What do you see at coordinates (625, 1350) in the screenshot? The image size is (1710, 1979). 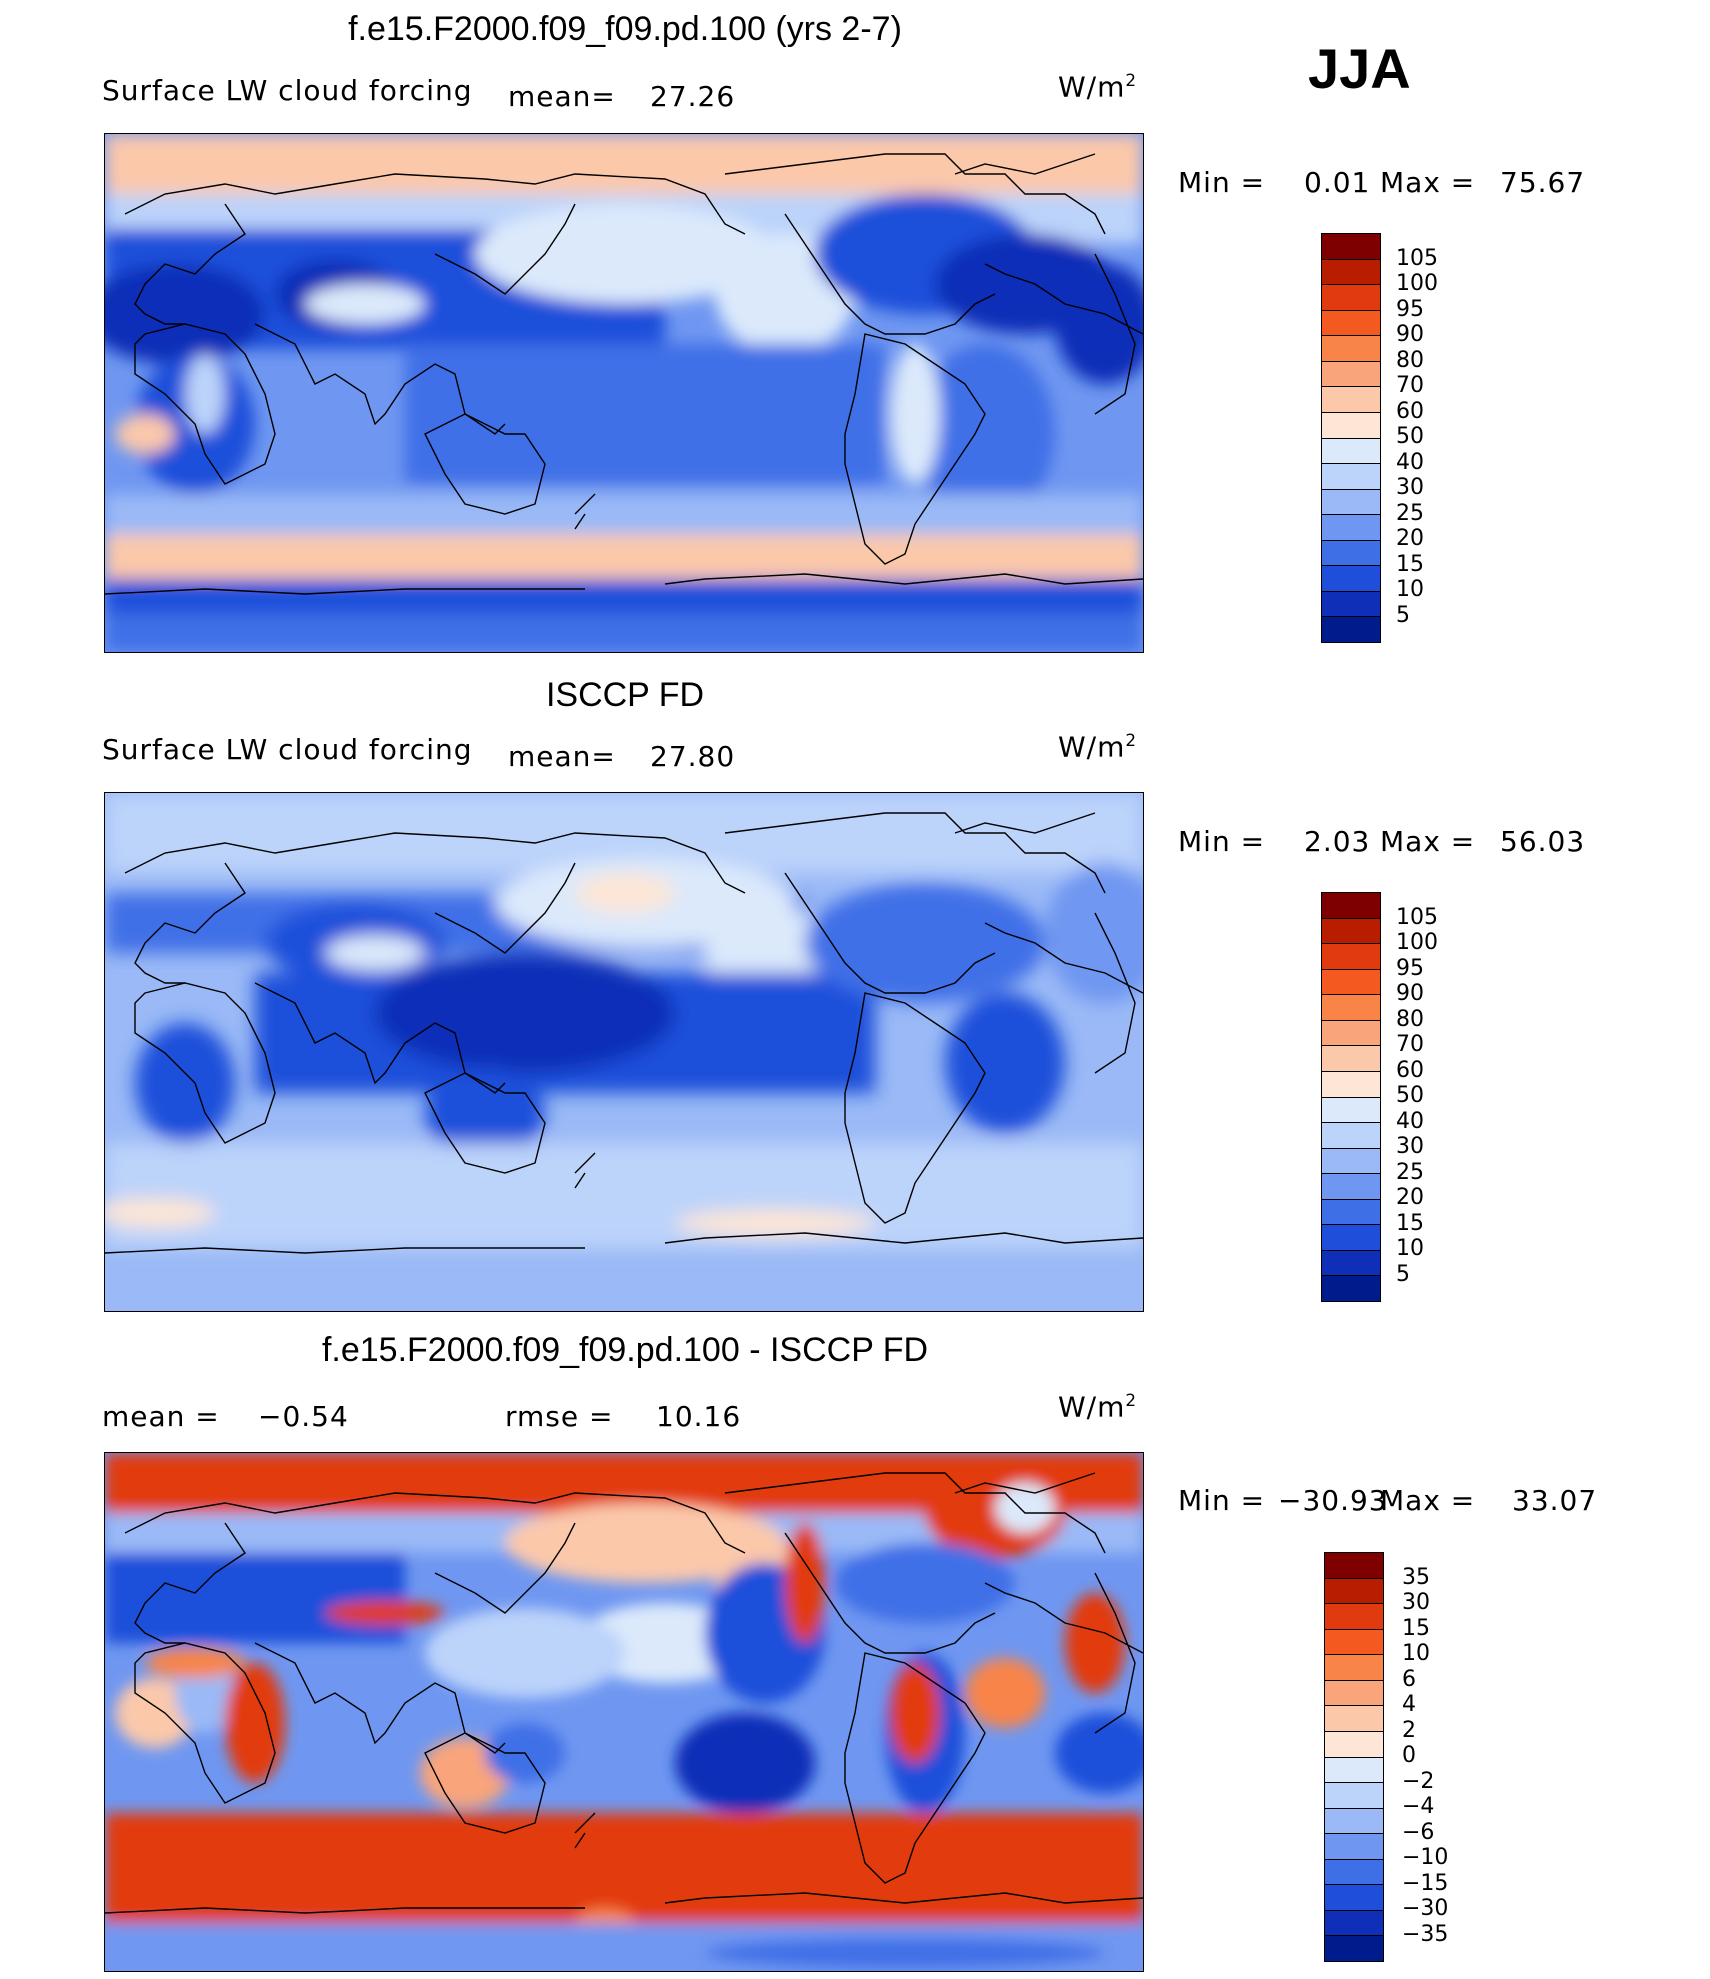 I see `panel3-title: f.e15.F2000.f09_f09.pd.100 - ISCCP FD` at bounding box center [625, 1350].